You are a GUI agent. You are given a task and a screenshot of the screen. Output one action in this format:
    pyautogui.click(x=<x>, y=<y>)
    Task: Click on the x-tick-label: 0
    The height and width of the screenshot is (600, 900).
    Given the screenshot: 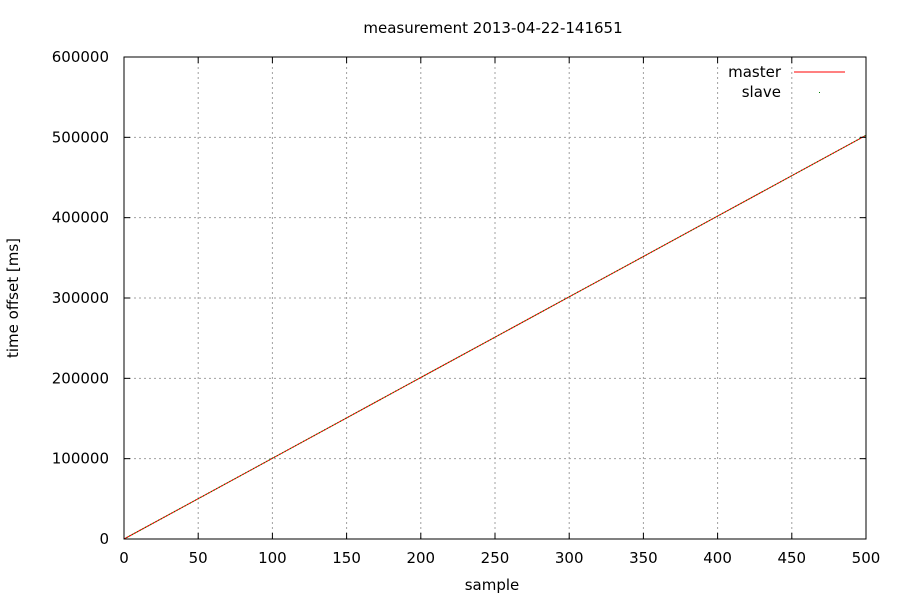 What is the action you would take?
    pyautogui.click(x=124, y=558)
    